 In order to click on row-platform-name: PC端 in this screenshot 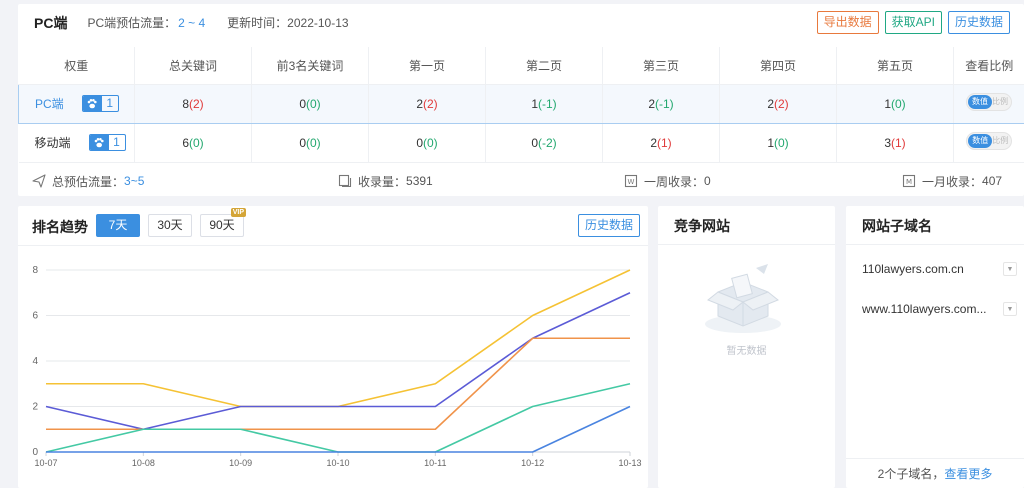, I will do `click(49, 104)`.